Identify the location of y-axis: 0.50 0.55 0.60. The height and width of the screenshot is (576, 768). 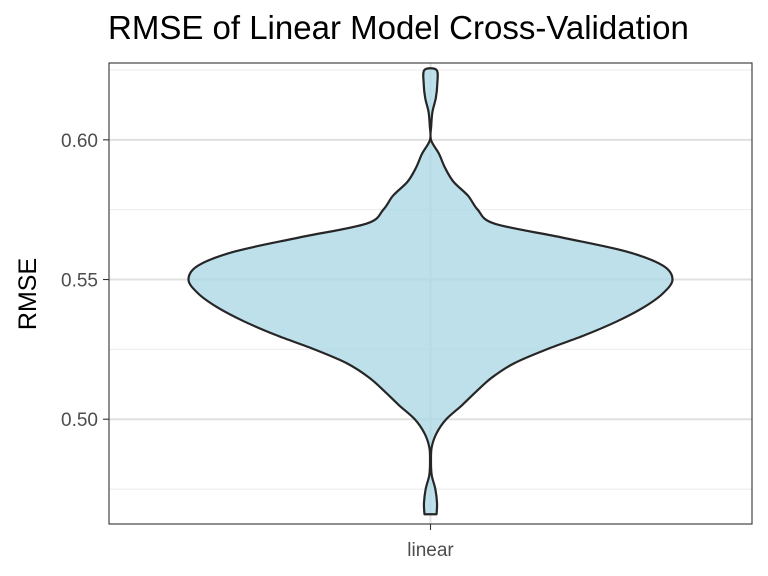
(85, 281).